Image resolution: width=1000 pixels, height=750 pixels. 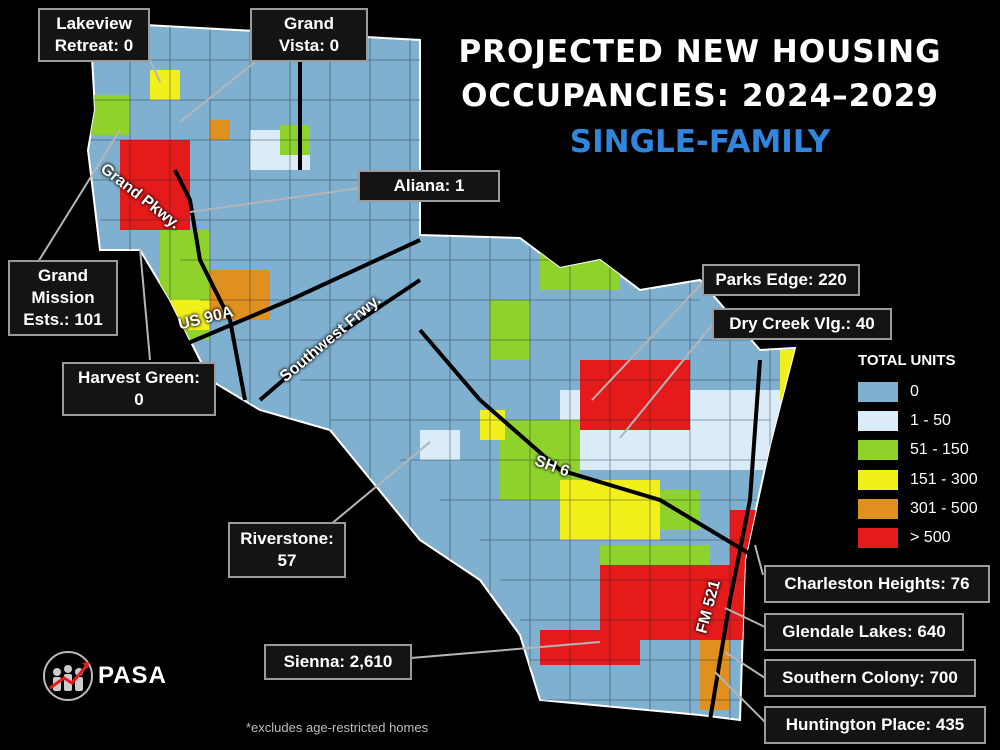 I want to click on callout-text: 0, so click(x=139, y=399).